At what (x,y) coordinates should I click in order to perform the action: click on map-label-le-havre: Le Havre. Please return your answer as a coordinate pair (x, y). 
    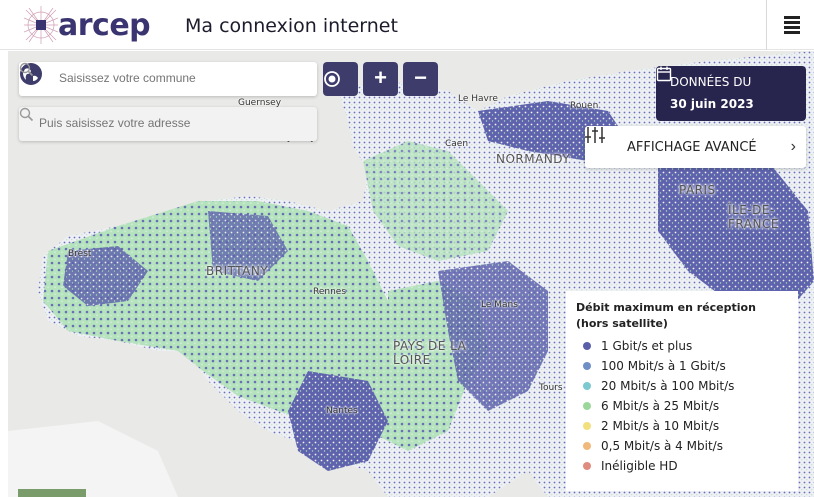
    Looking at the image, I should click on (478, 99).